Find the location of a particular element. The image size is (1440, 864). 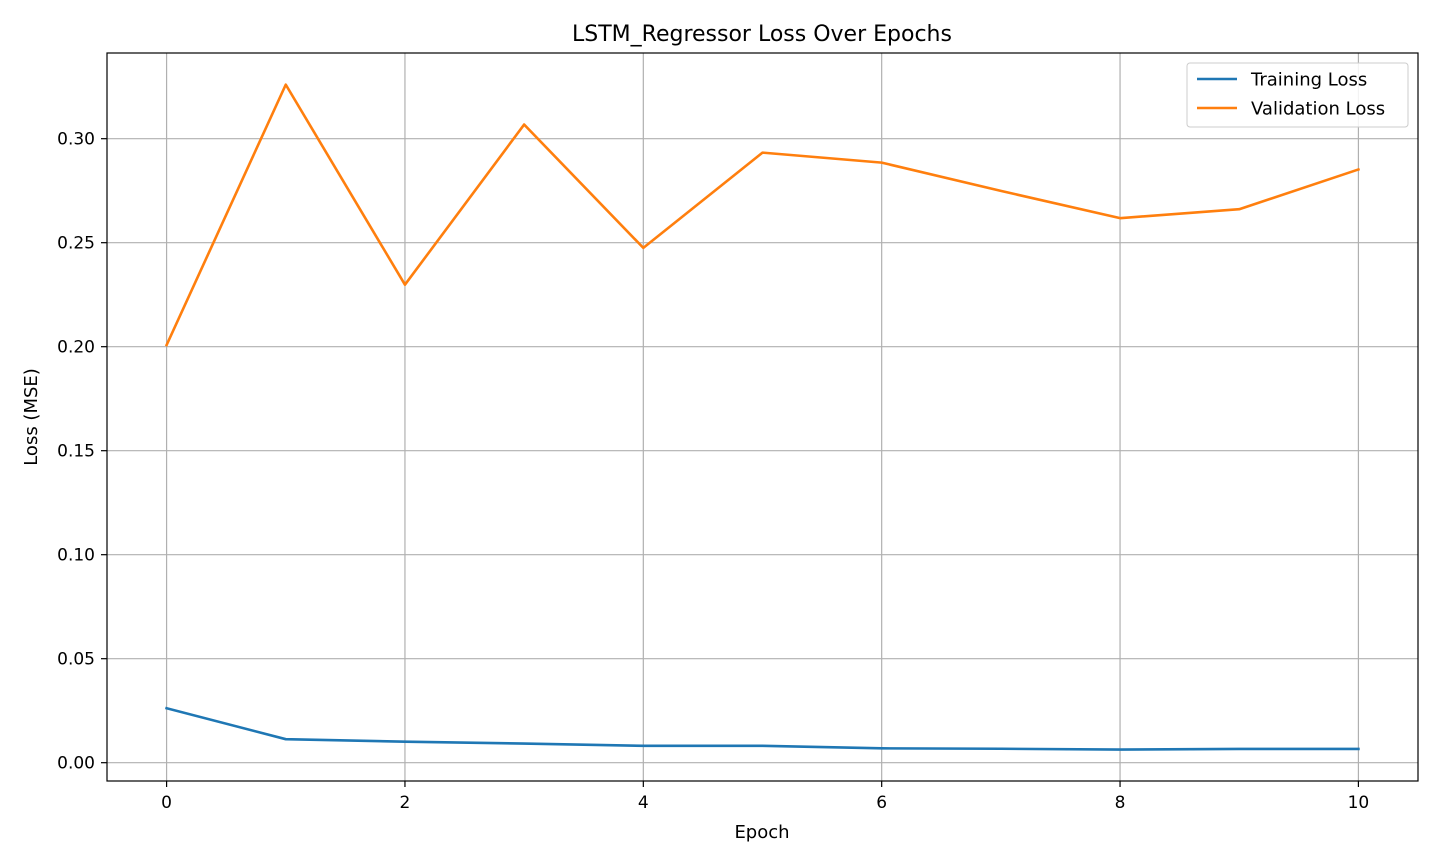

y-tick-label: 0.00 is located at coordinates (76, 764).